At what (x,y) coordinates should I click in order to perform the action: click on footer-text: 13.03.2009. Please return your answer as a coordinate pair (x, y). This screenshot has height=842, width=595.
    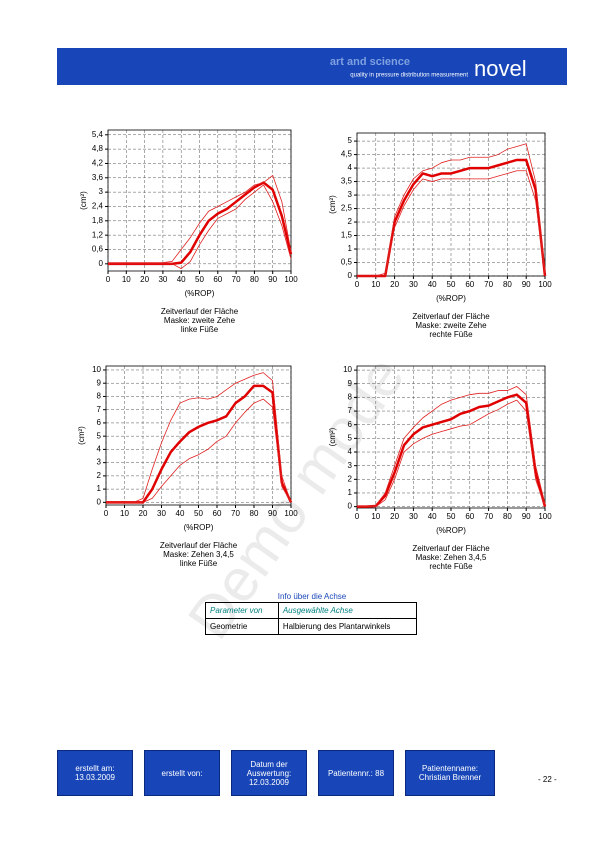
    Looking at the image, I should click on (95, 777).